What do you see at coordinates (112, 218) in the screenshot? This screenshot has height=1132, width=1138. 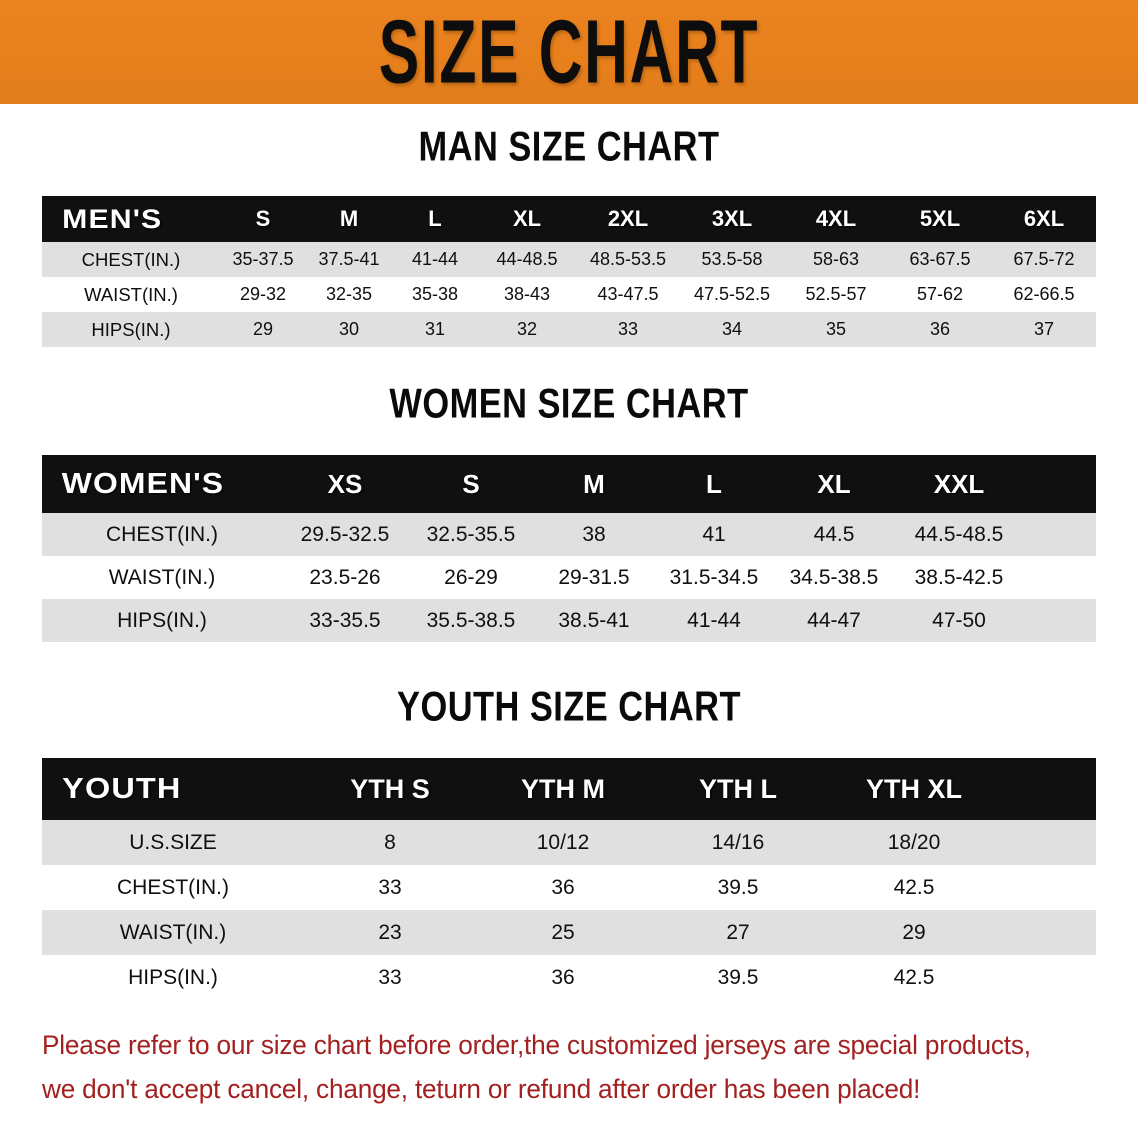 I see `man-corner-label: MEN'S` at bounding box center [112, 218].